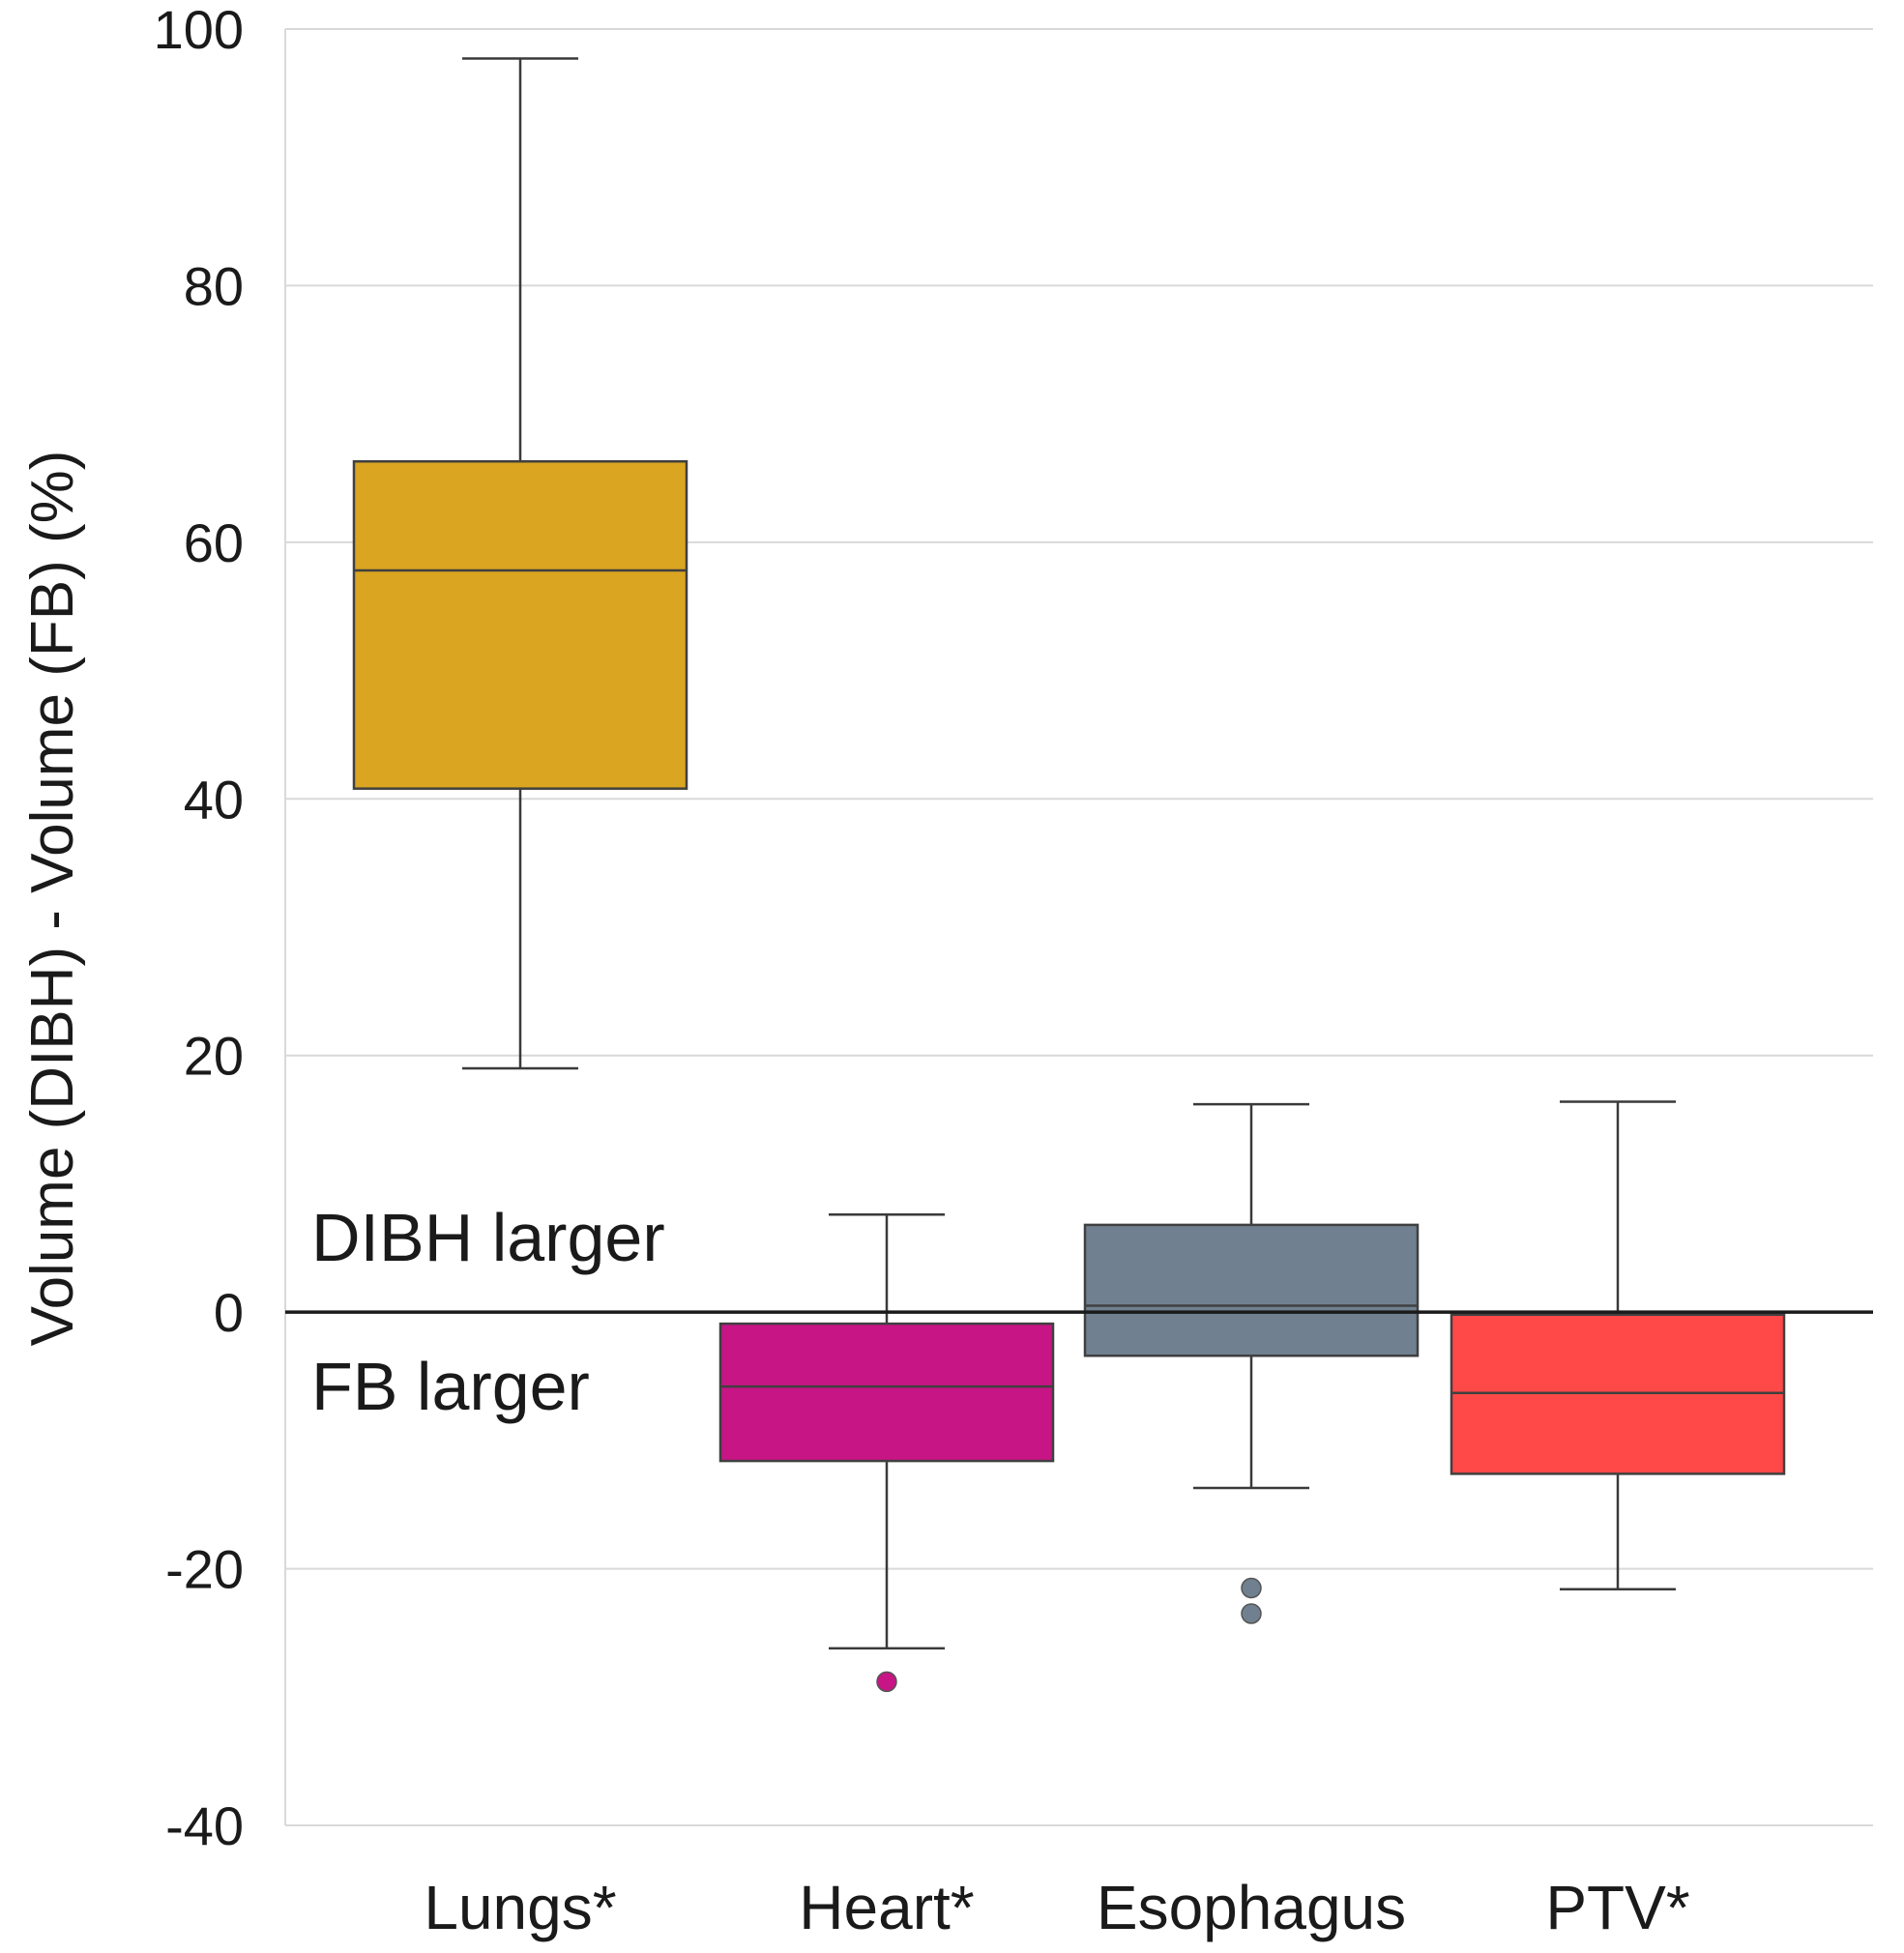 Image resolution: width=1904 pixels, height=1953 pixels. What do you see at coordinates (214, 1056) in the screenshot?
I see `y-tick-label: 20` at bounding box center [214, 1056].